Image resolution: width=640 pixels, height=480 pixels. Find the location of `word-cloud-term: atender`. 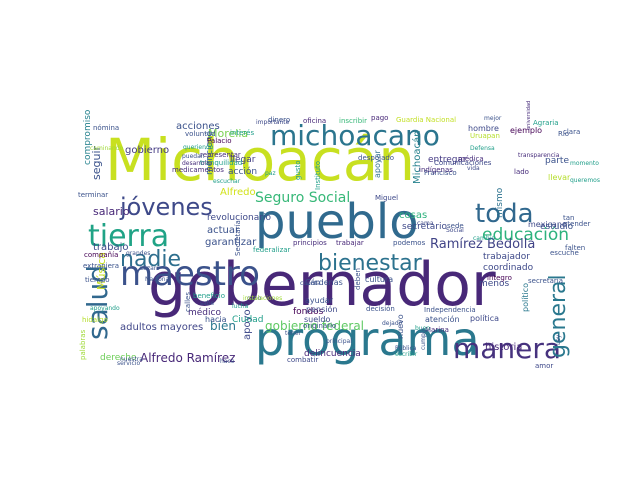

word-cloud-term: atender is located at coordinates (577, 224).